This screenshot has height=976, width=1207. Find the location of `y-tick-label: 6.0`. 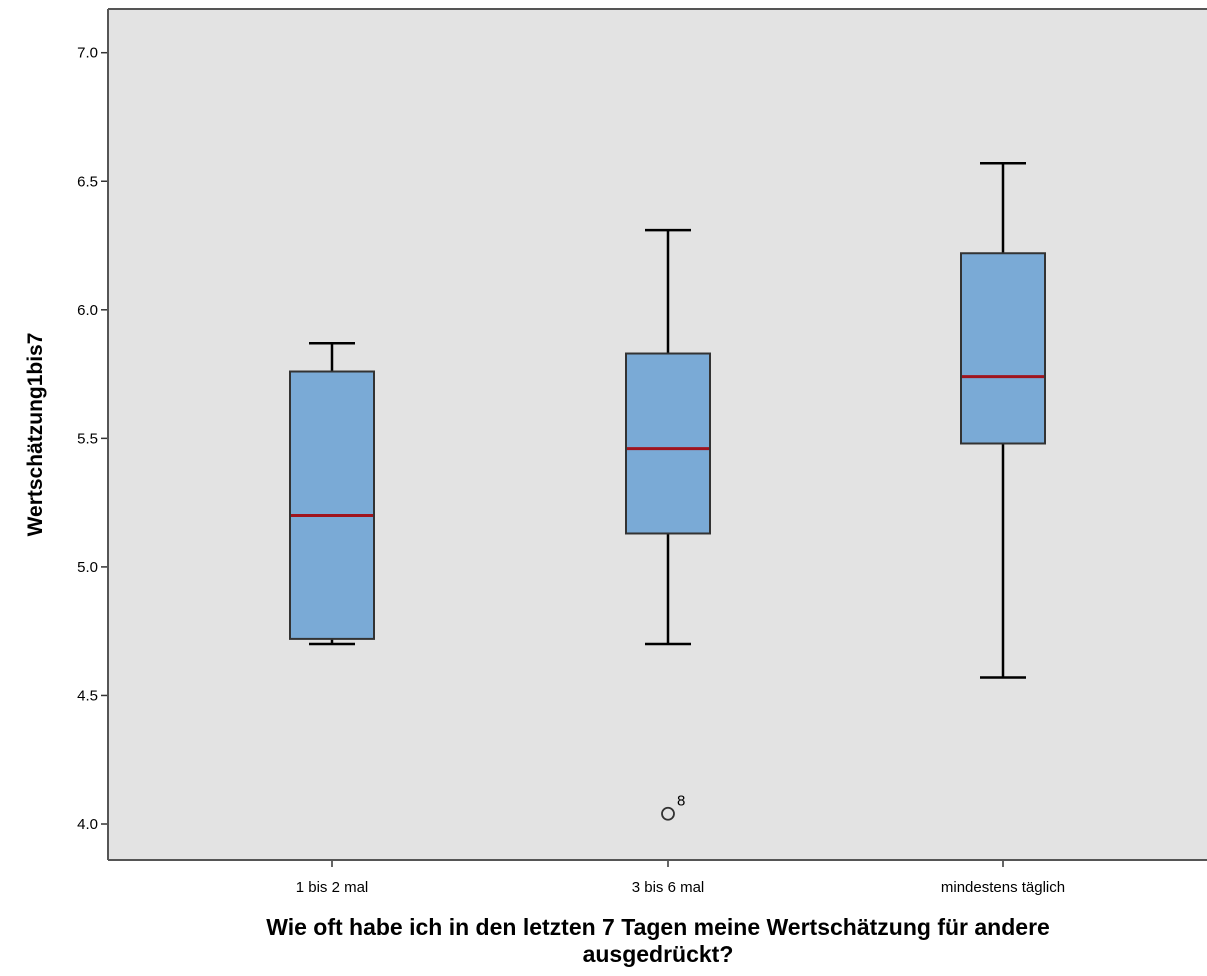

y-tick-label: 6.0 is located at coordinates (87, 310).